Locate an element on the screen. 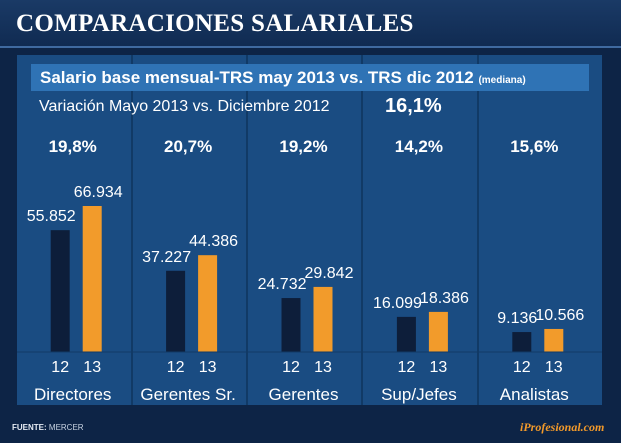 The image size is (621, 443). value-label: 44.386 is located at coordinates (213, 241).